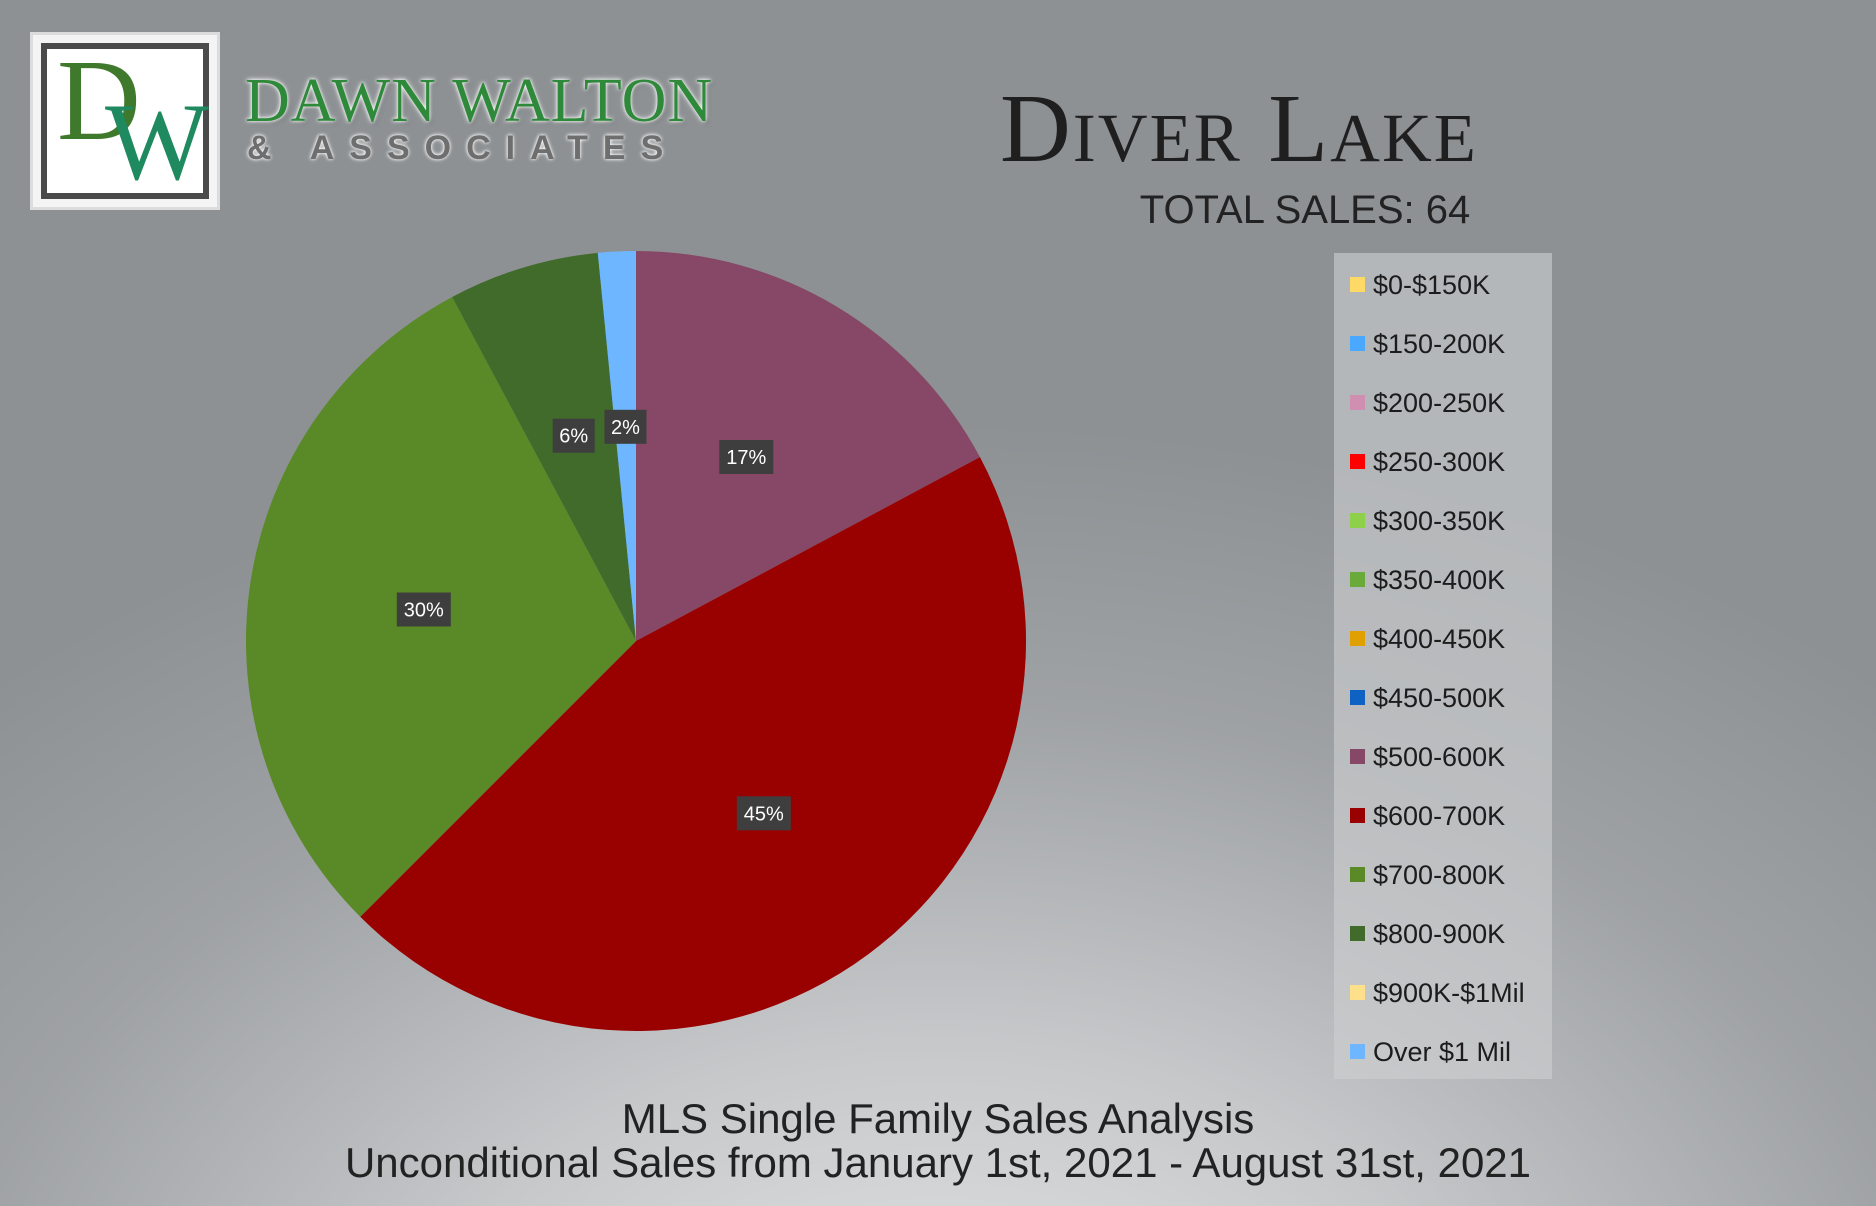 The height and width of the screenshot is (1206, 1876). What do you see at coordinates (1439, 875) in the screenshot?
I see `legend-label: $700-800K` at bounding box center [1439, 875].